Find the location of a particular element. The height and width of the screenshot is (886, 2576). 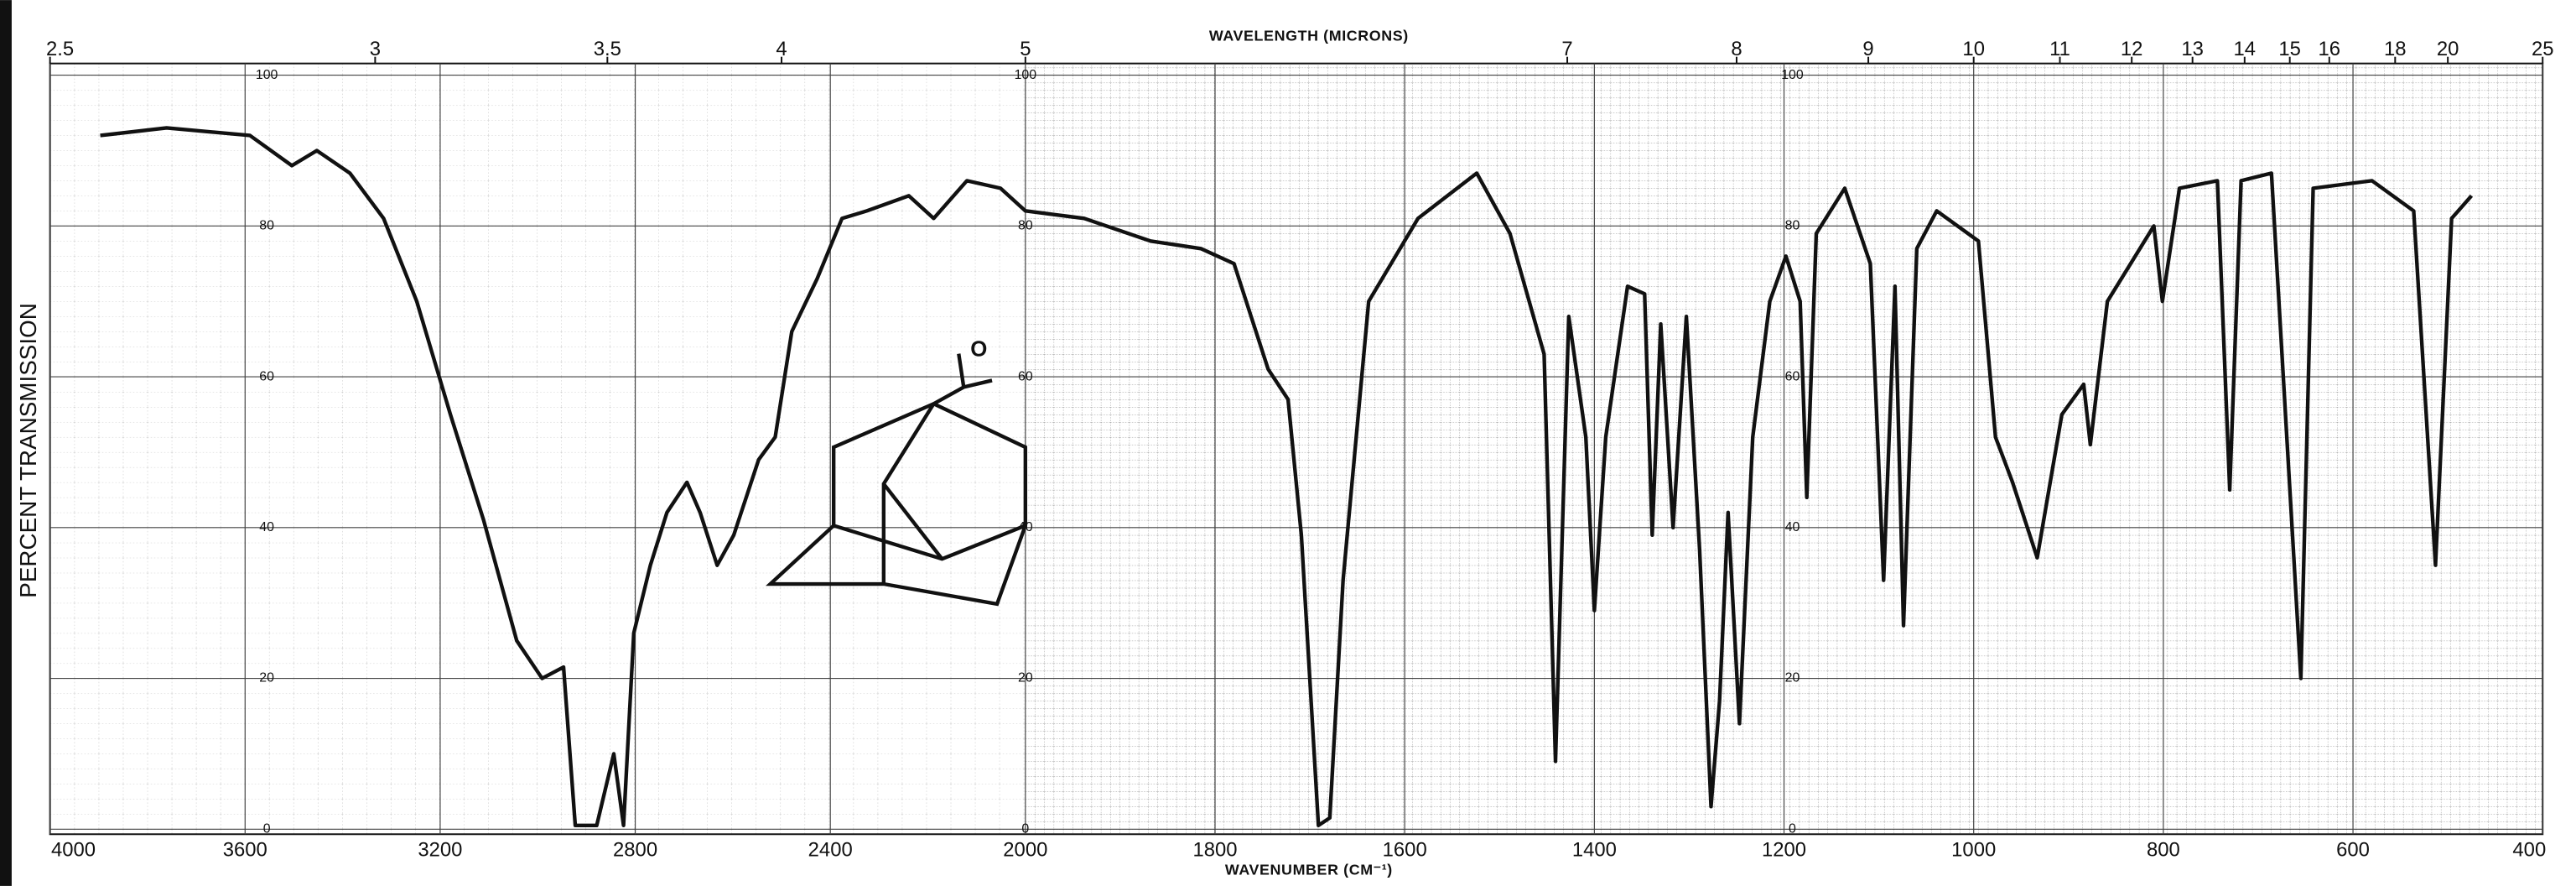

x-tick-label: 4000 is located at coordinates (73, 849).